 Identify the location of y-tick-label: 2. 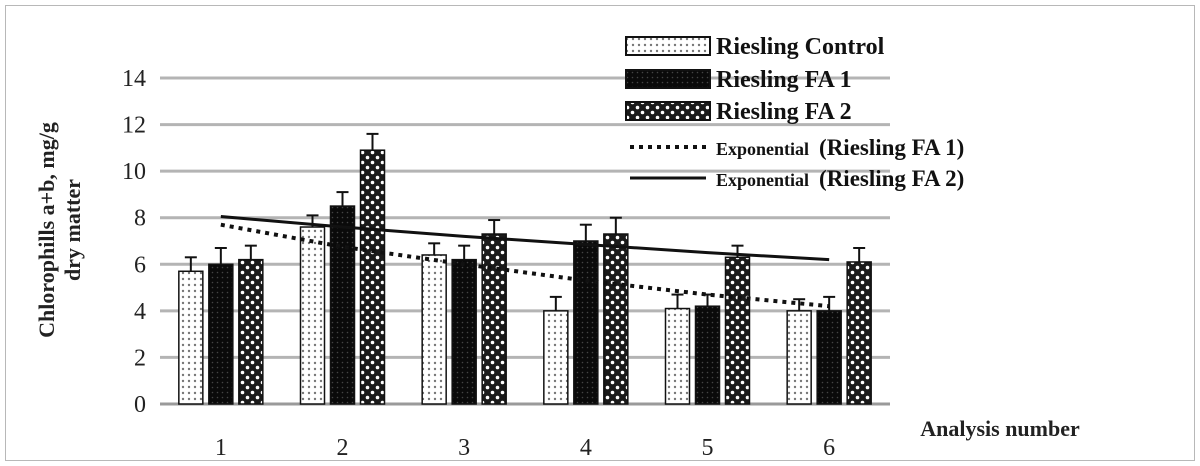
(140, 358).